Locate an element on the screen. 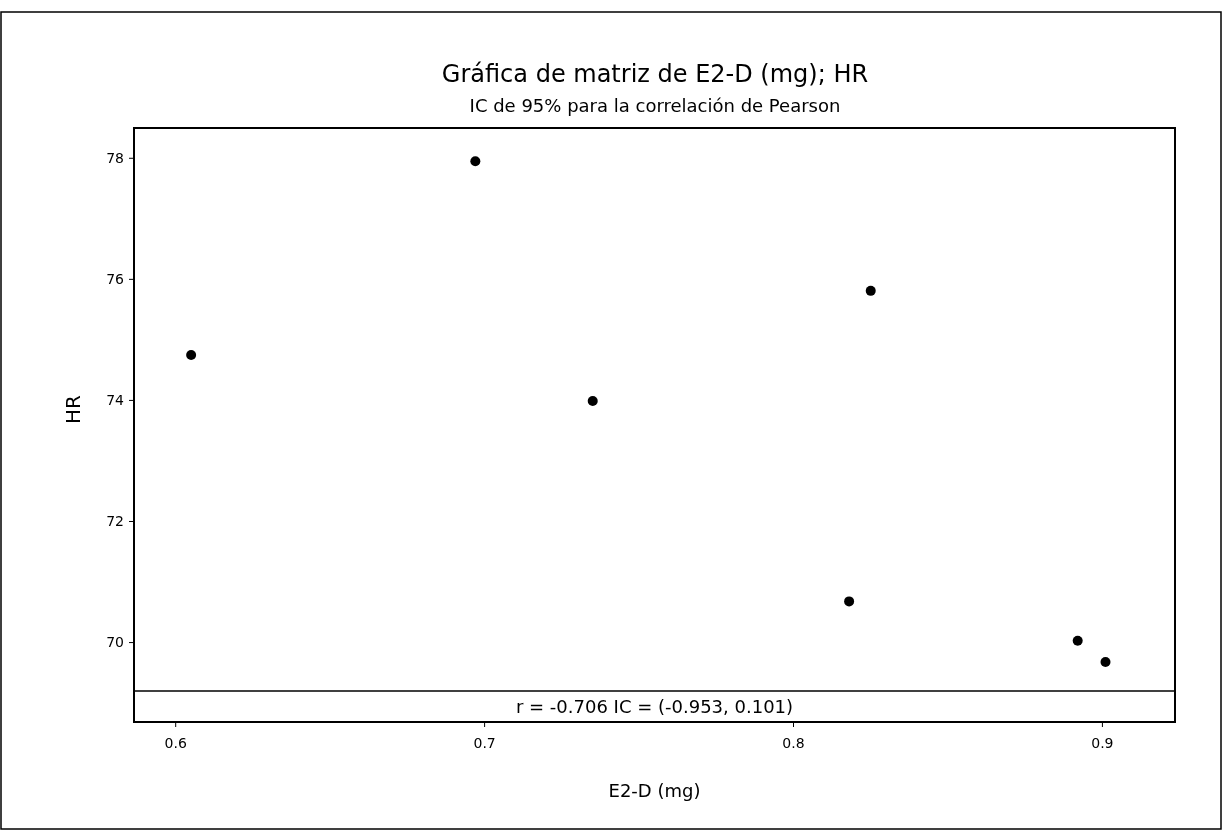 The image size is (1222, 830). x-tick-label: 0.6 is located at coordinates (175, 743).